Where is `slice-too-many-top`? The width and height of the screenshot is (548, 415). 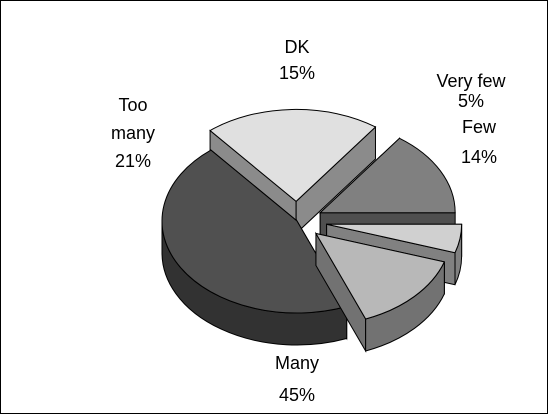
slice-too-many-top is located at coordinates (293, 155).